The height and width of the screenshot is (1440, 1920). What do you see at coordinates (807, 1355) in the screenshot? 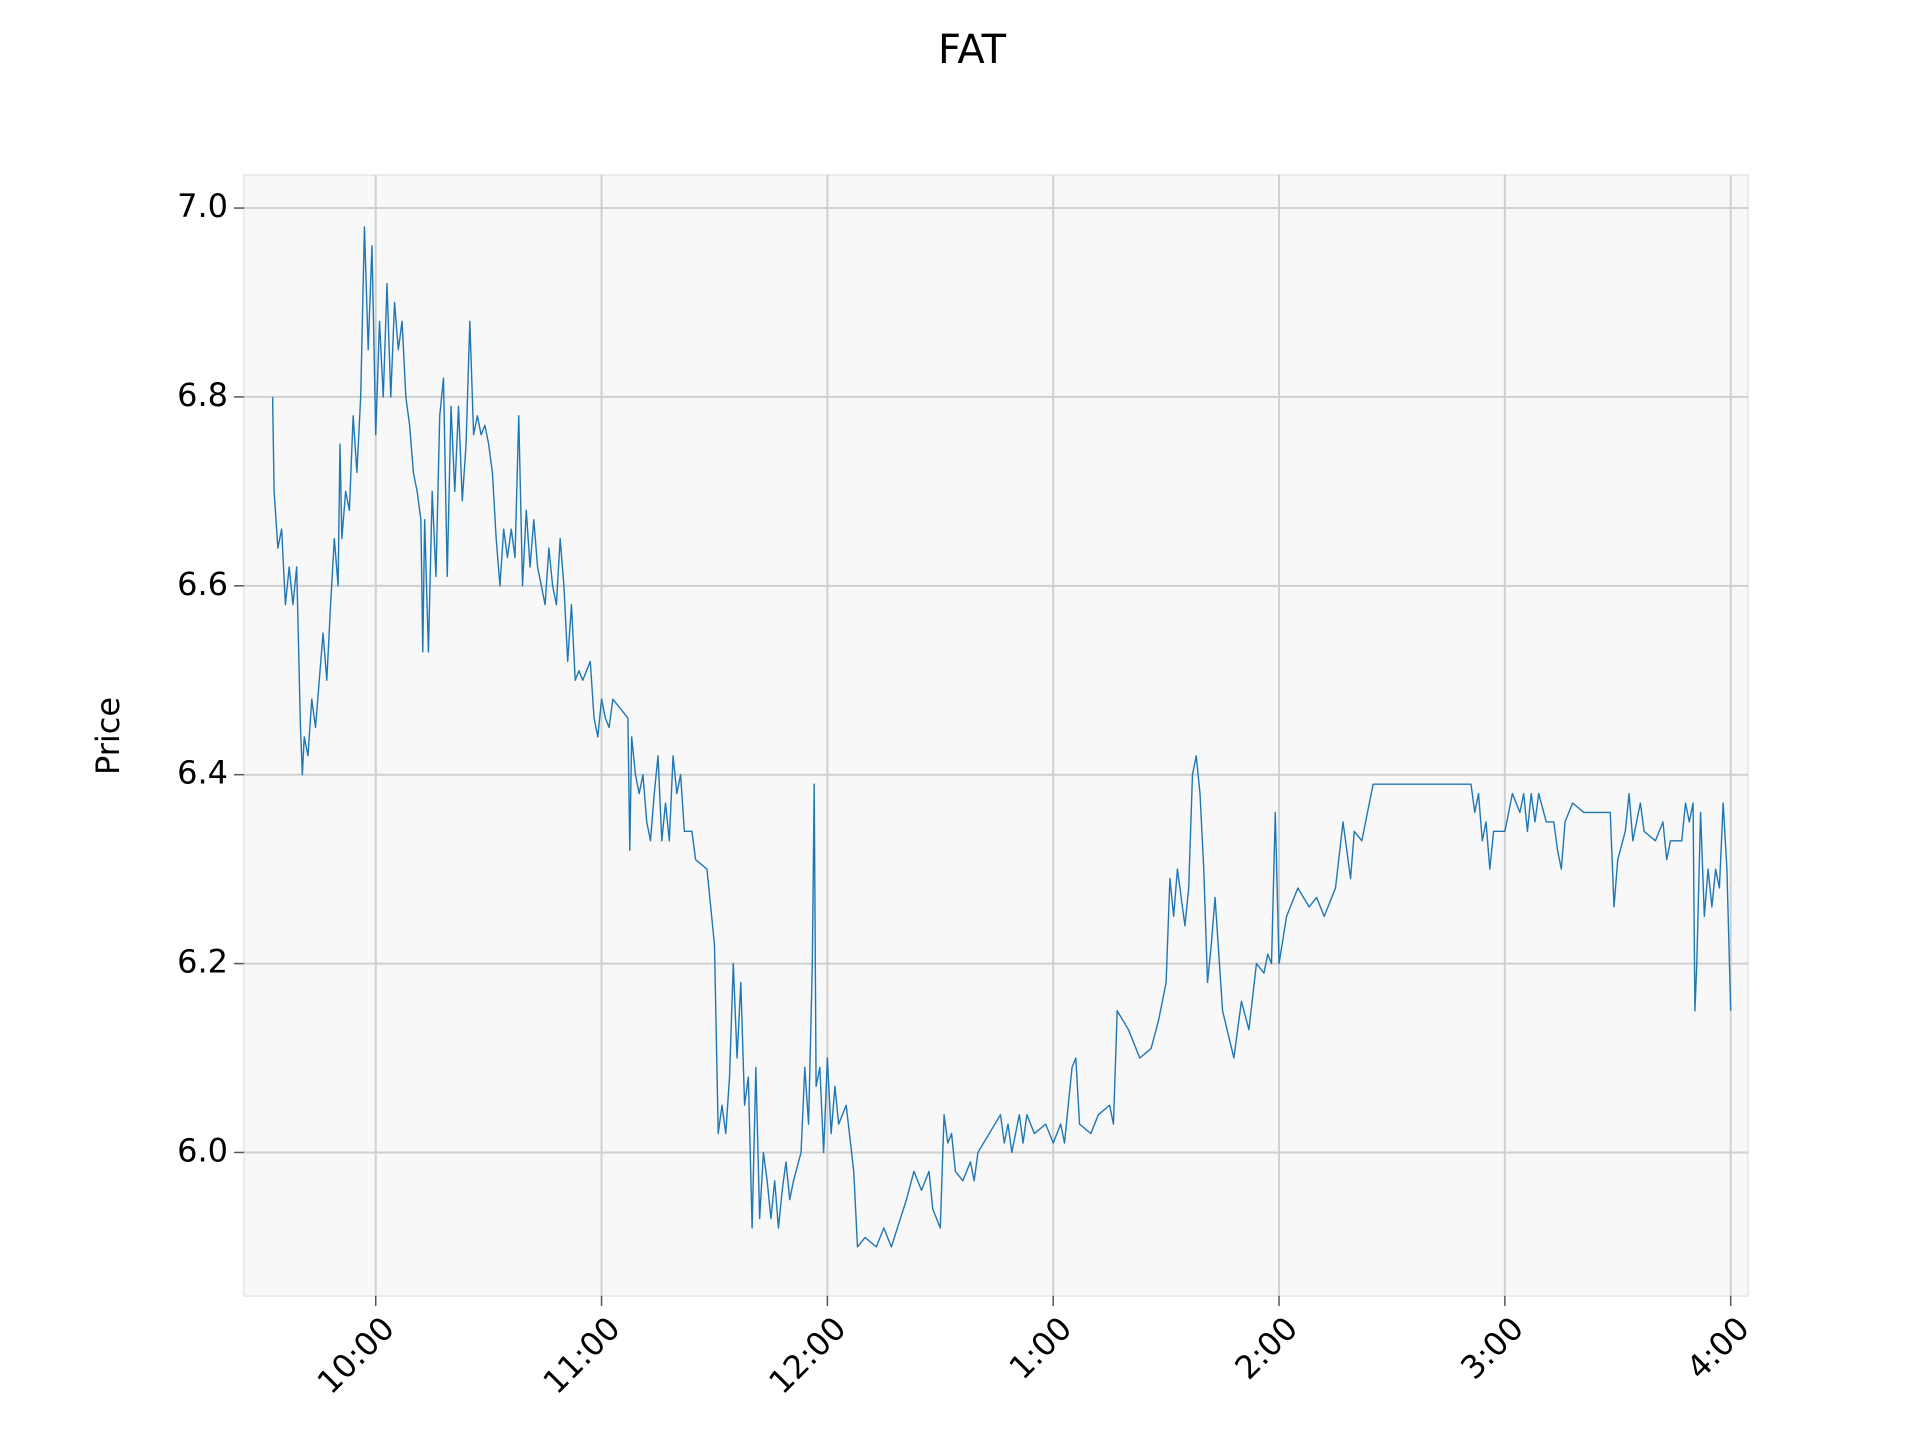
I see `x-tick-label: 12:00` at bounding box center [807, 1355].